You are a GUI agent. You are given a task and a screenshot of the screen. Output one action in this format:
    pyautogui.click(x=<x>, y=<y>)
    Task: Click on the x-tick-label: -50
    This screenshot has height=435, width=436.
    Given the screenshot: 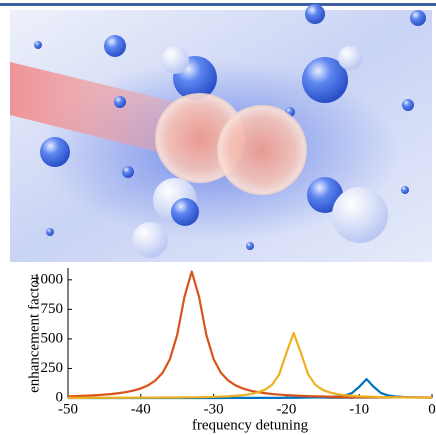 What is the action you would take?
    pyautogui.click(x=68, y=409)
    